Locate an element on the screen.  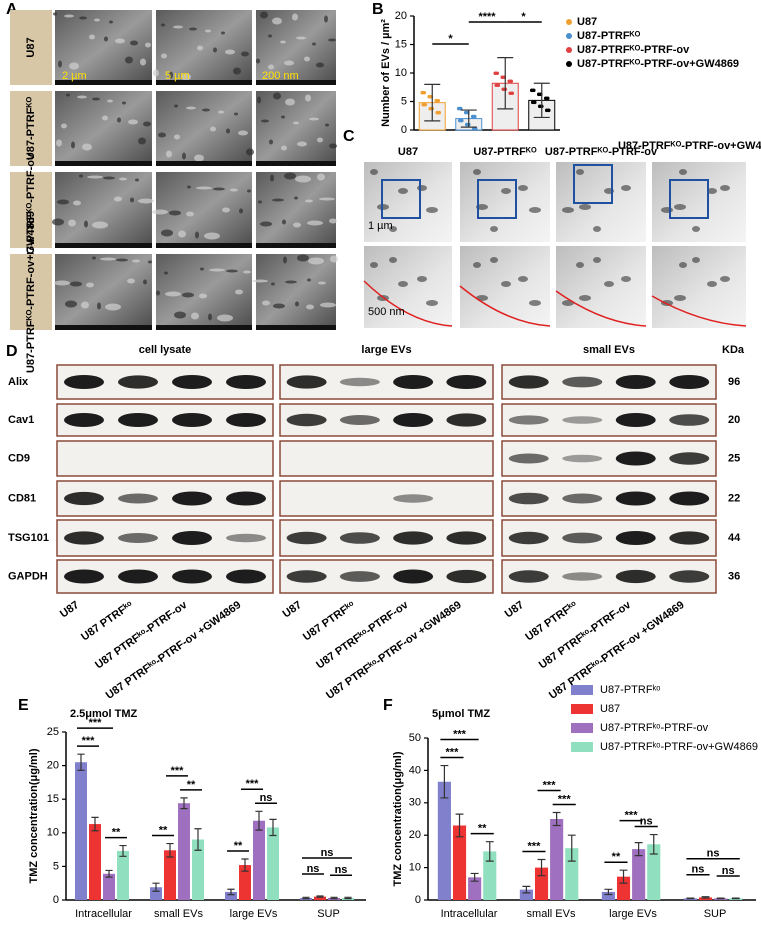
group-header: large EVs is located at coordinates (386, 350).